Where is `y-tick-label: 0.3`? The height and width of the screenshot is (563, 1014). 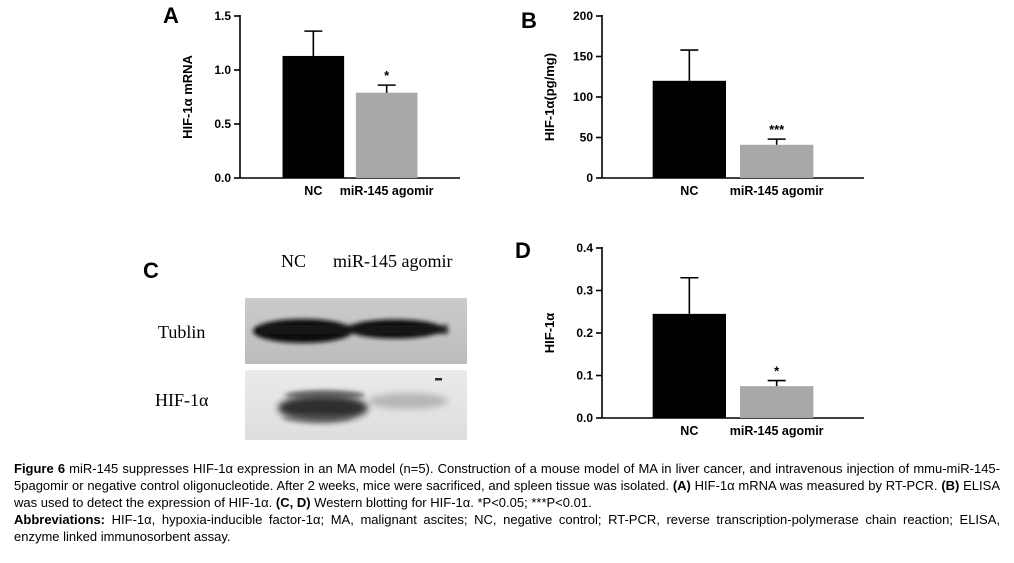
y-tick-label: 0.3 is located at coordinates (584, 291).